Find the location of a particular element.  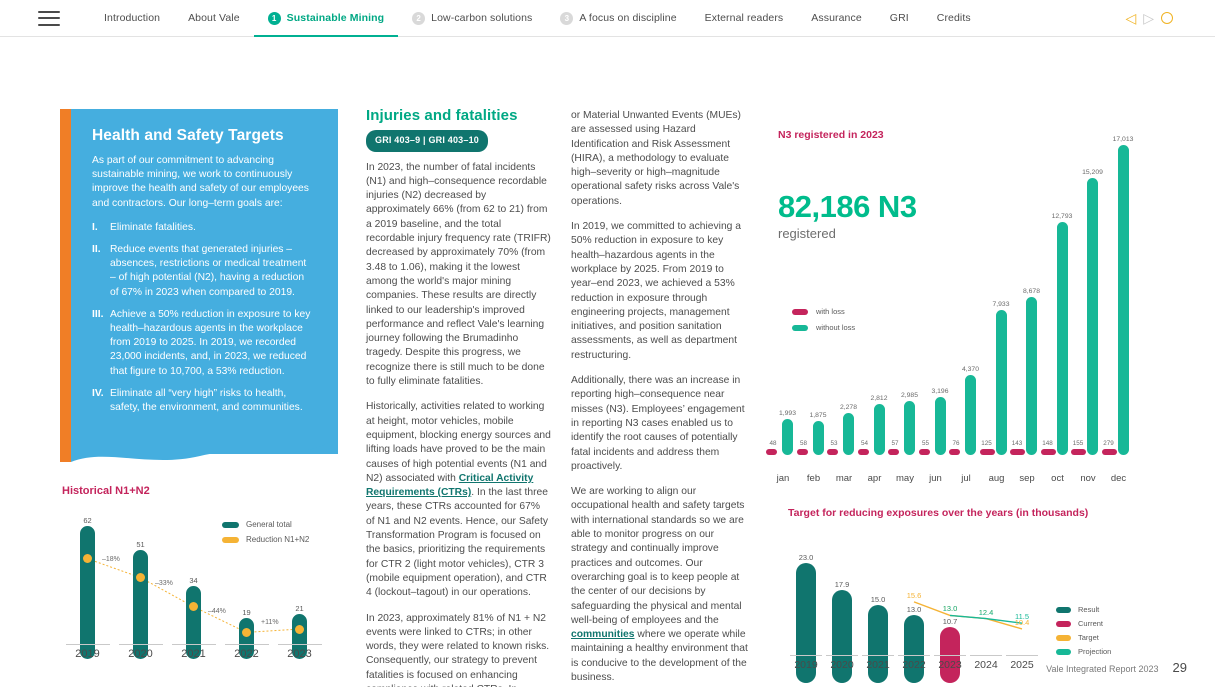

bar-value-label: 2,812 is located at coordinates (879, 398).